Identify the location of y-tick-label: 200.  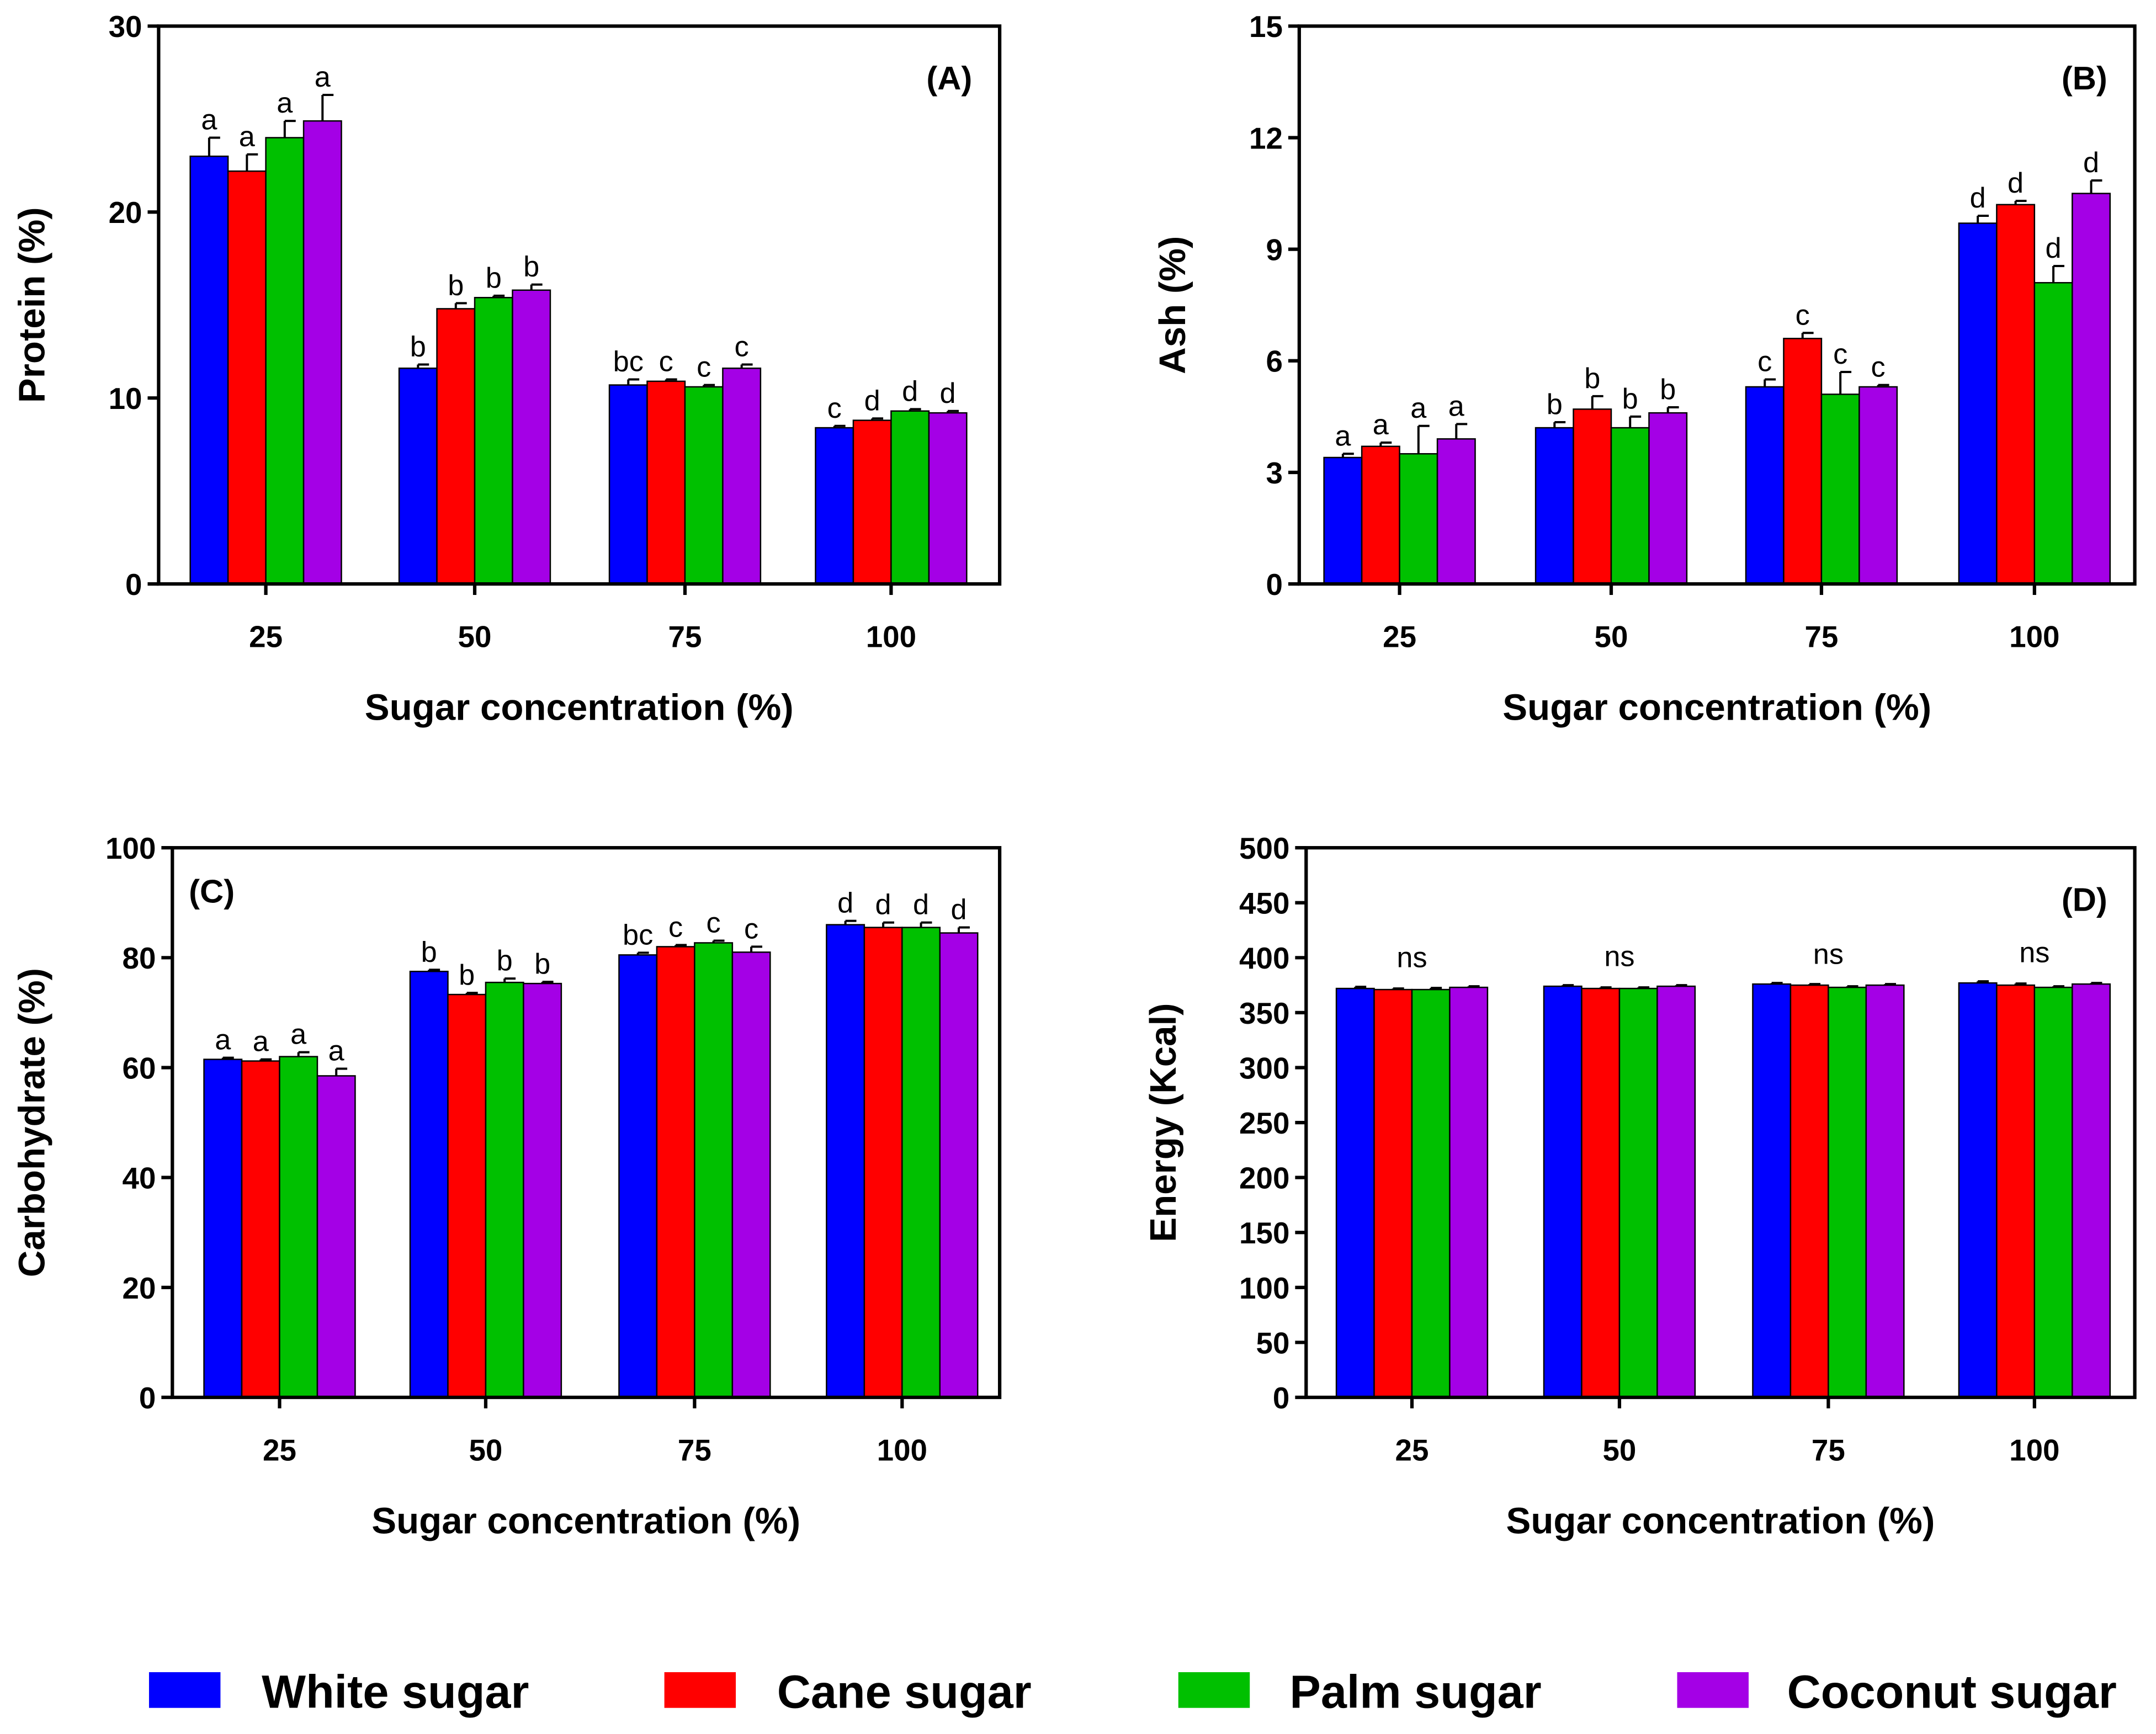
(1264, 1178).